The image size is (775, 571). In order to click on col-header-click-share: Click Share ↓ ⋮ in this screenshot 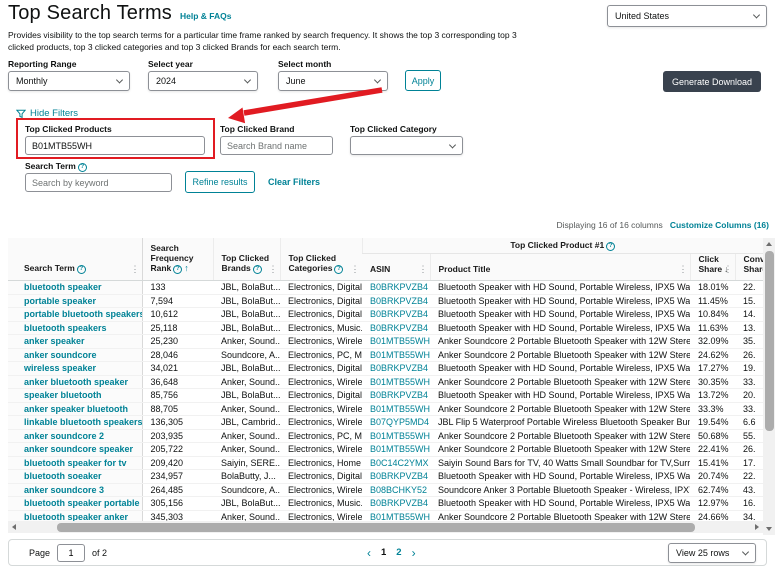, I will do `click(712, 267)`.